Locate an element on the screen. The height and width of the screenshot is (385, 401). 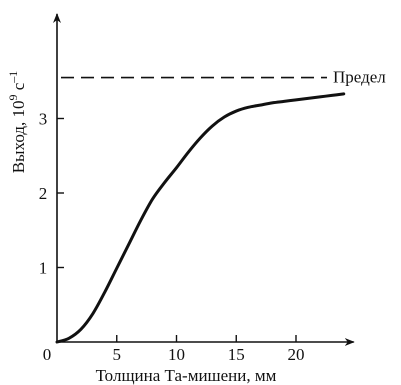
y-axis-label-unit: с is located at coordinates (18, 88).